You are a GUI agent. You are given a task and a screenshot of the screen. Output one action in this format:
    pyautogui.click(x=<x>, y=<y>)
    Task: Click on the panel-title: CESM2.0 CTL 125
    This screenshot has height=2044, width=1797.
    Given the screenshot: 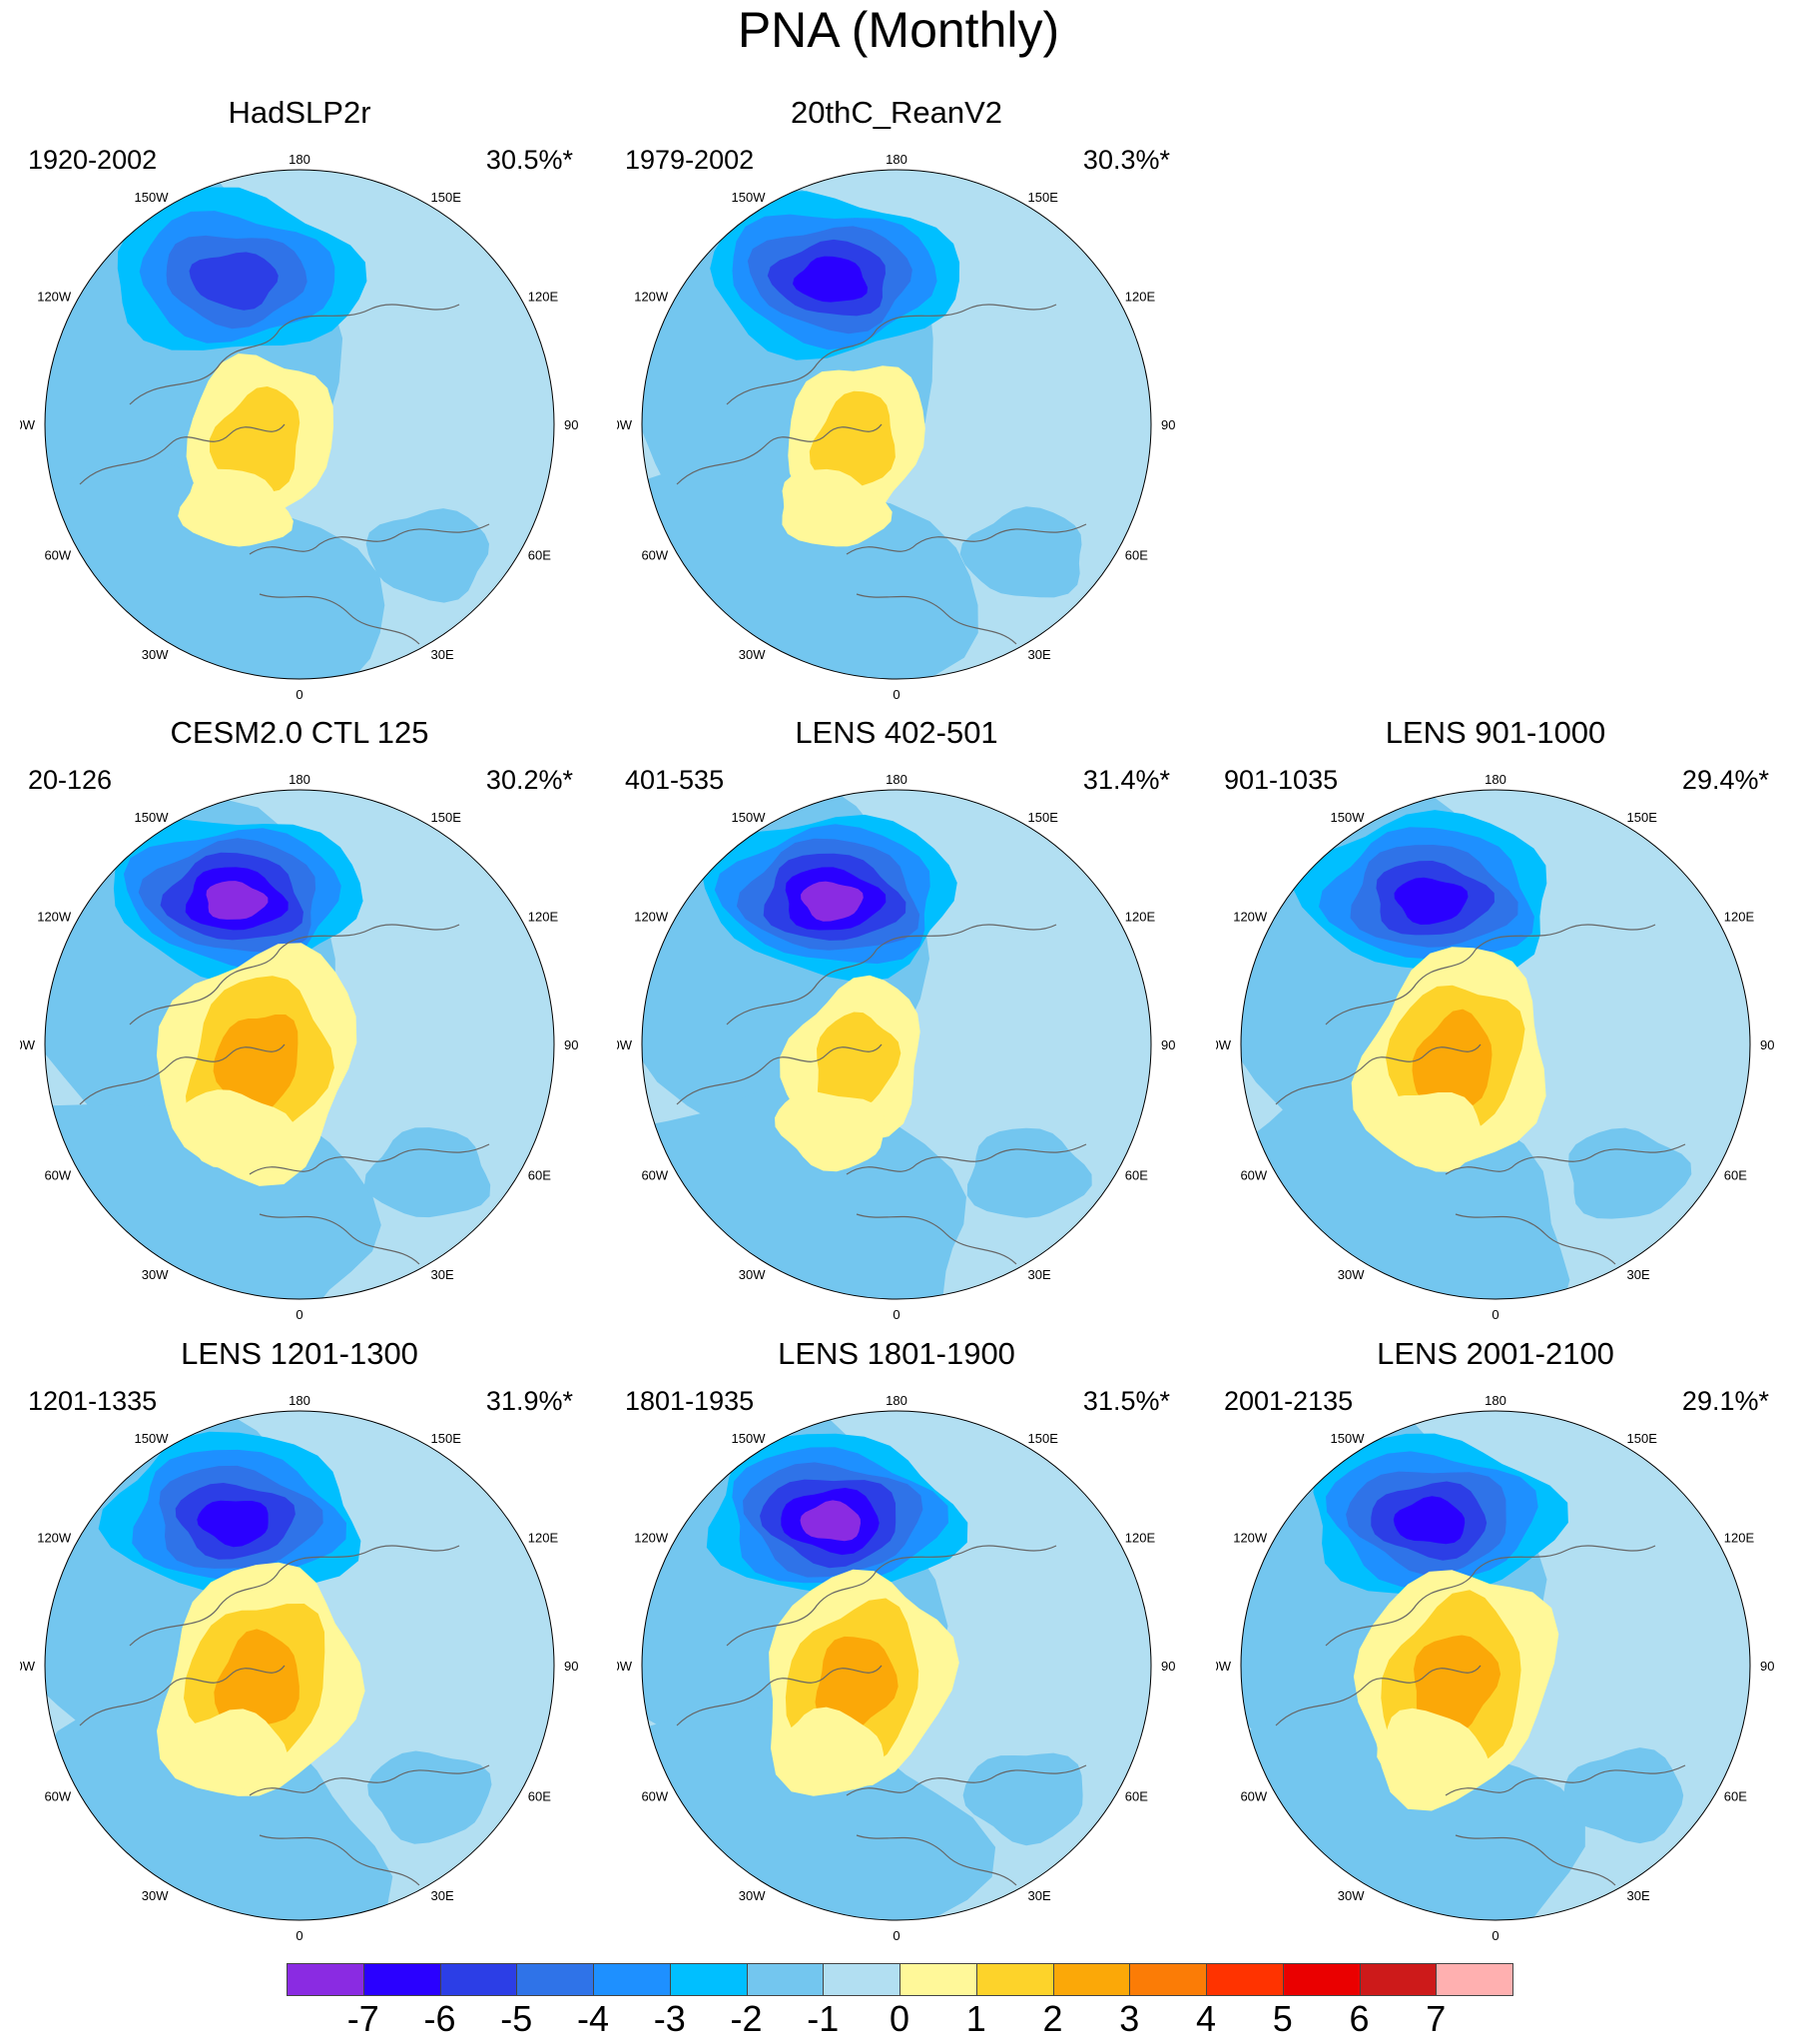 What is the action you would take?
    pyautogui.click(x=299, y=732)
    